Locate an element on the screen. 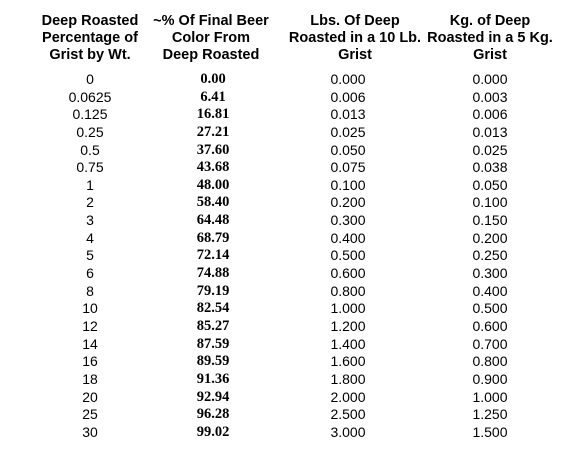  beer-color-percentage-cell: 79.19 is located at coordinates (213, 290).